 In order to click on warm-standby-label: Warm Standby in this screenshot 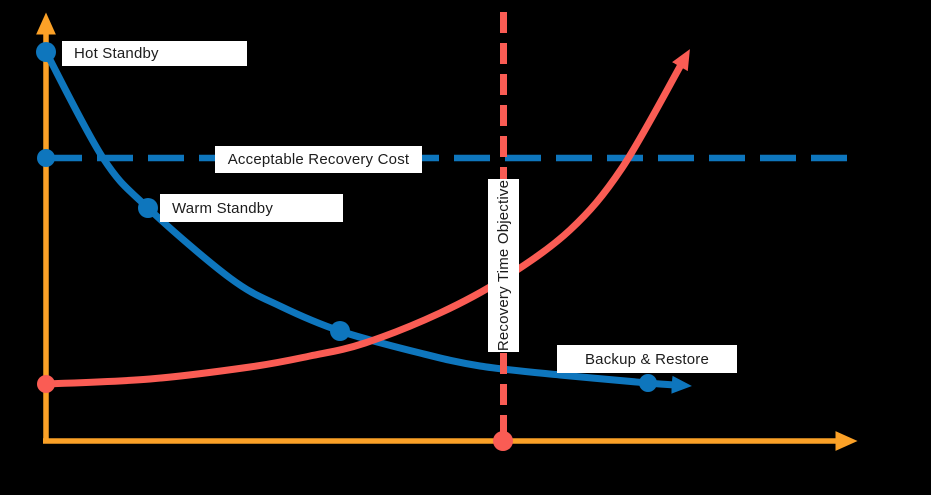, I will do `click(251, 208)`.